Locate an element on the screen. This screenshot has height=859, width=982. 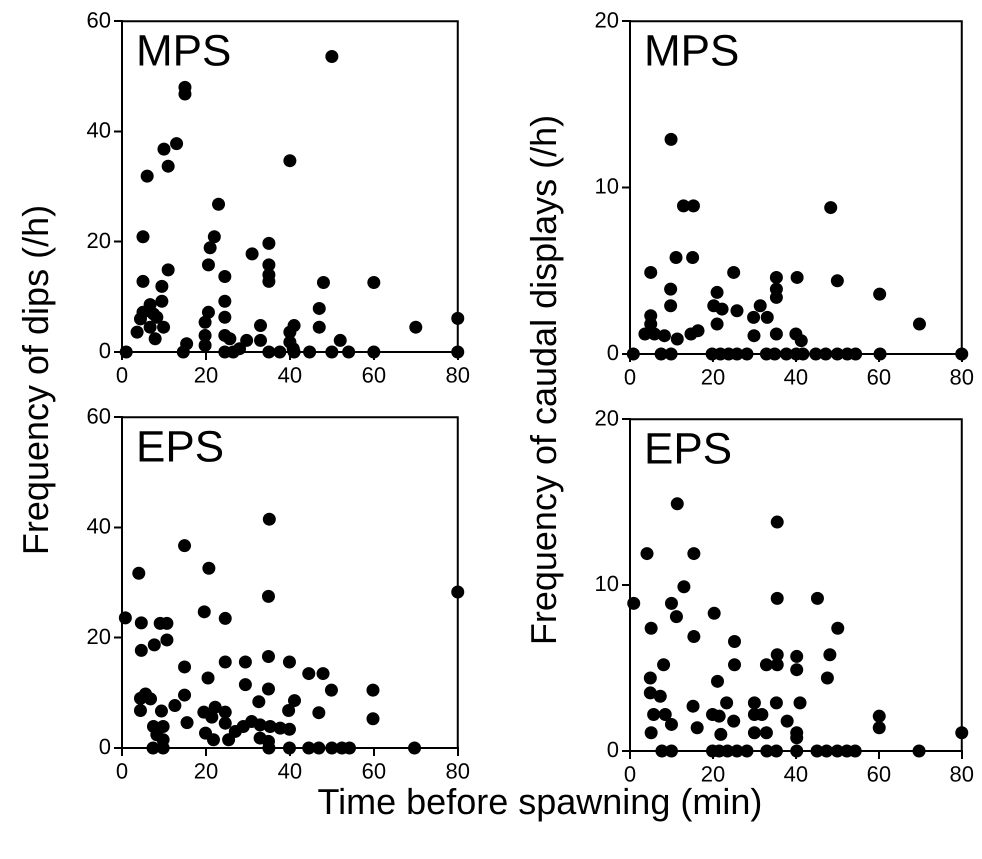
y-axis-title: Frequency of dips (/h) is located at coordinates (35, 380).